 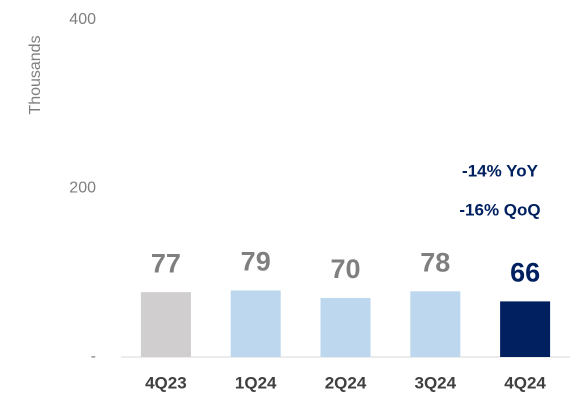 What do you see at coordinates (525, 273) in the screenshot?
I see `value-label: 66` at bounding box center [525, 273].